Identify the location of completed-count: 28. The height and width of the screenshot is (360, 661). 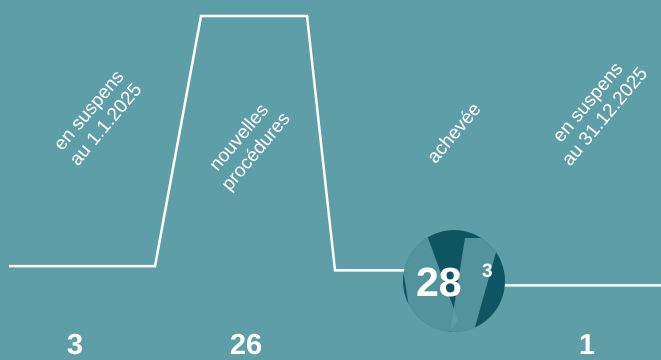
(439, 282).